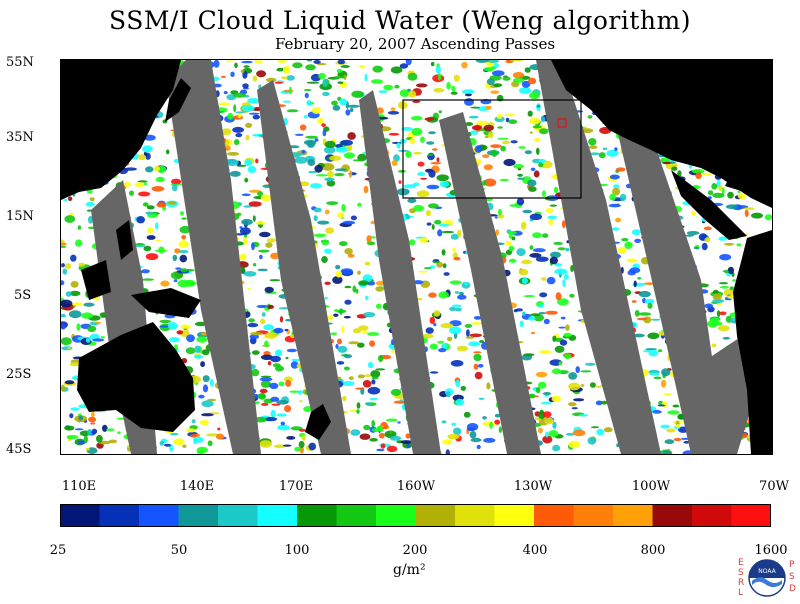  Describe the element at coordinates (178, 100) in the screenshot. I see `land-japan` at that location.